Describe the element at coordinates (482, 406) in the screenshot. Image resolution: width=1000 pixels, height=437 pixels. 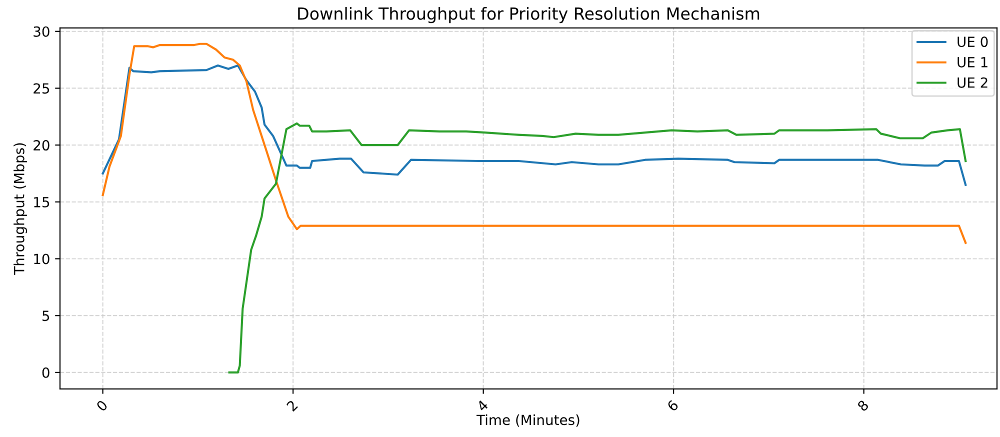
I see `x-tick-label: 4` at that location.